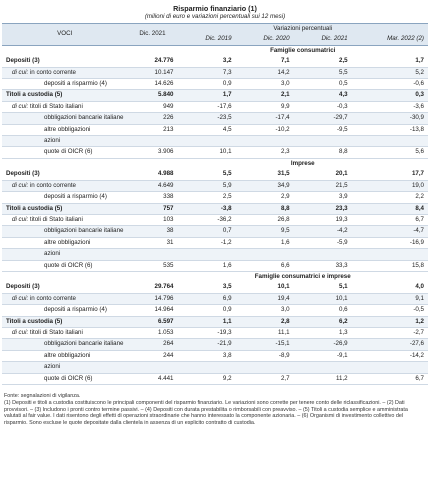 This screenshot has height=484, width=430. I want to click on pct-change: 9,5, so click(264, 231).